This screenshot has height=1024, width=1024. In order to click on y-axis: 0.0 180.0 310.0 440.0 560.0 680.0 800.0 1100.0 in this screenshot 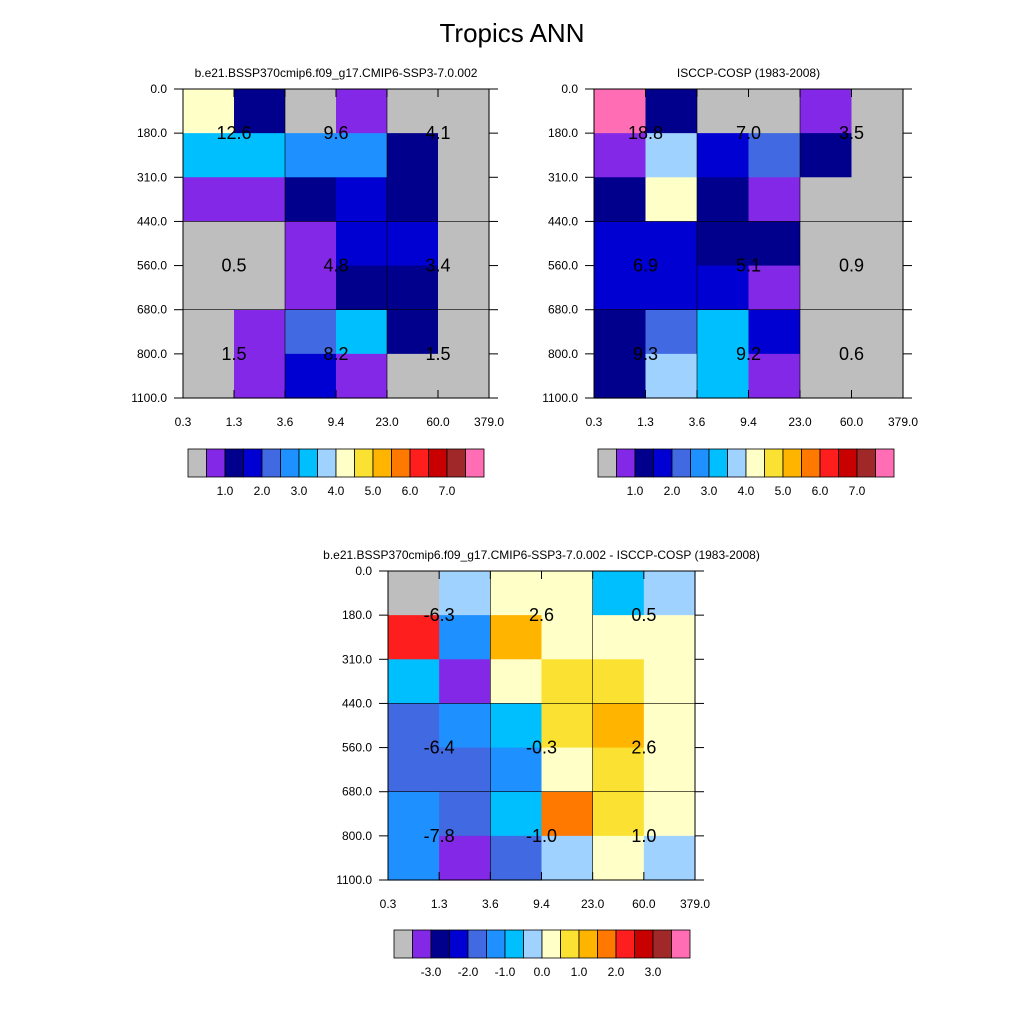, I will do `click(727, 243)`.